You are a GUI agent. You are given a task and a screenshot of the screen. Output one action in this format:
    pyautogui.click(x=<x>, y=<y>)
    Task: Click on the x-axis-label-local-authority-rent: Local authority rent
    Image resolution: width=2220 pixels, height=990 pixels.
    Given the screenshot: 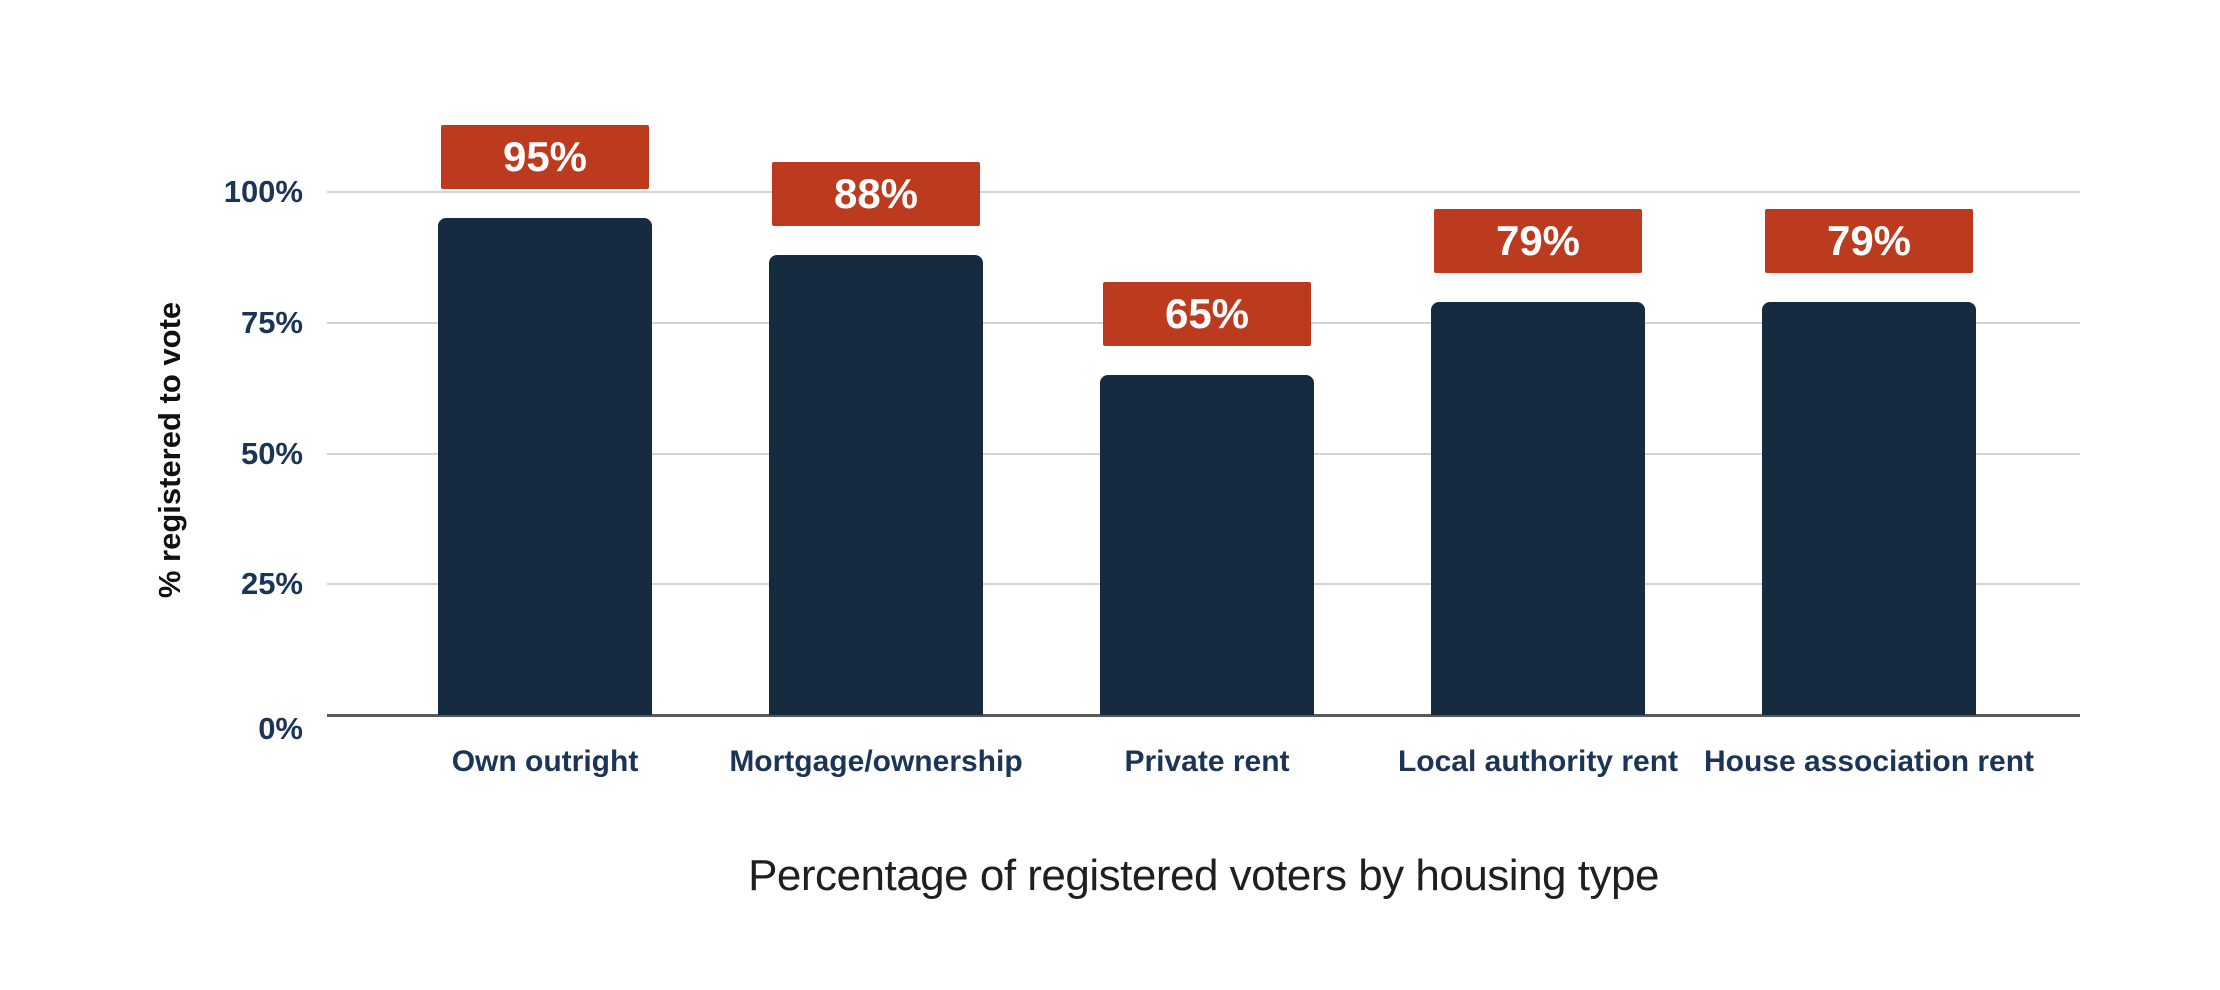 What is the action you would take?
    pyautogui.click(x=1538, y=761)
    